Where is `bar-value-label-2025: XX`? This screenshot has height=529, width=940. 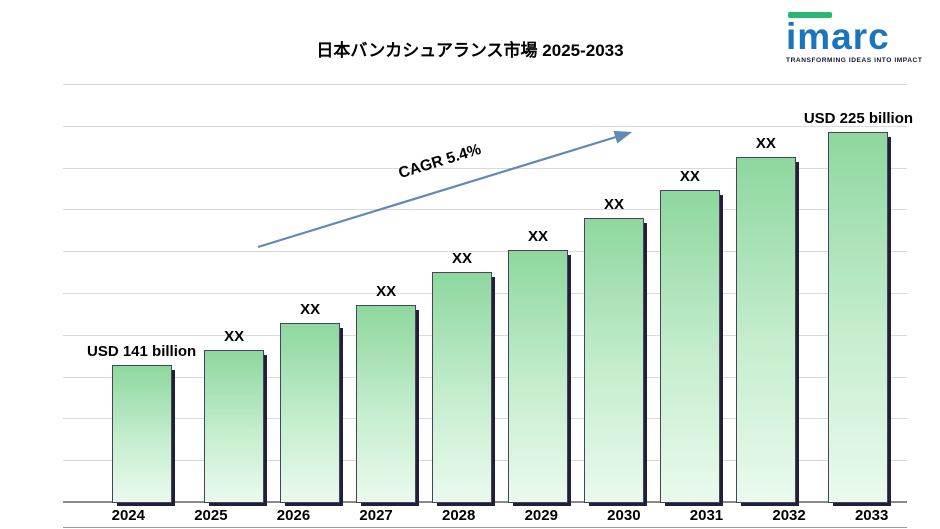 bar-value-label-2025: XX is located at coordinates (234, 336).